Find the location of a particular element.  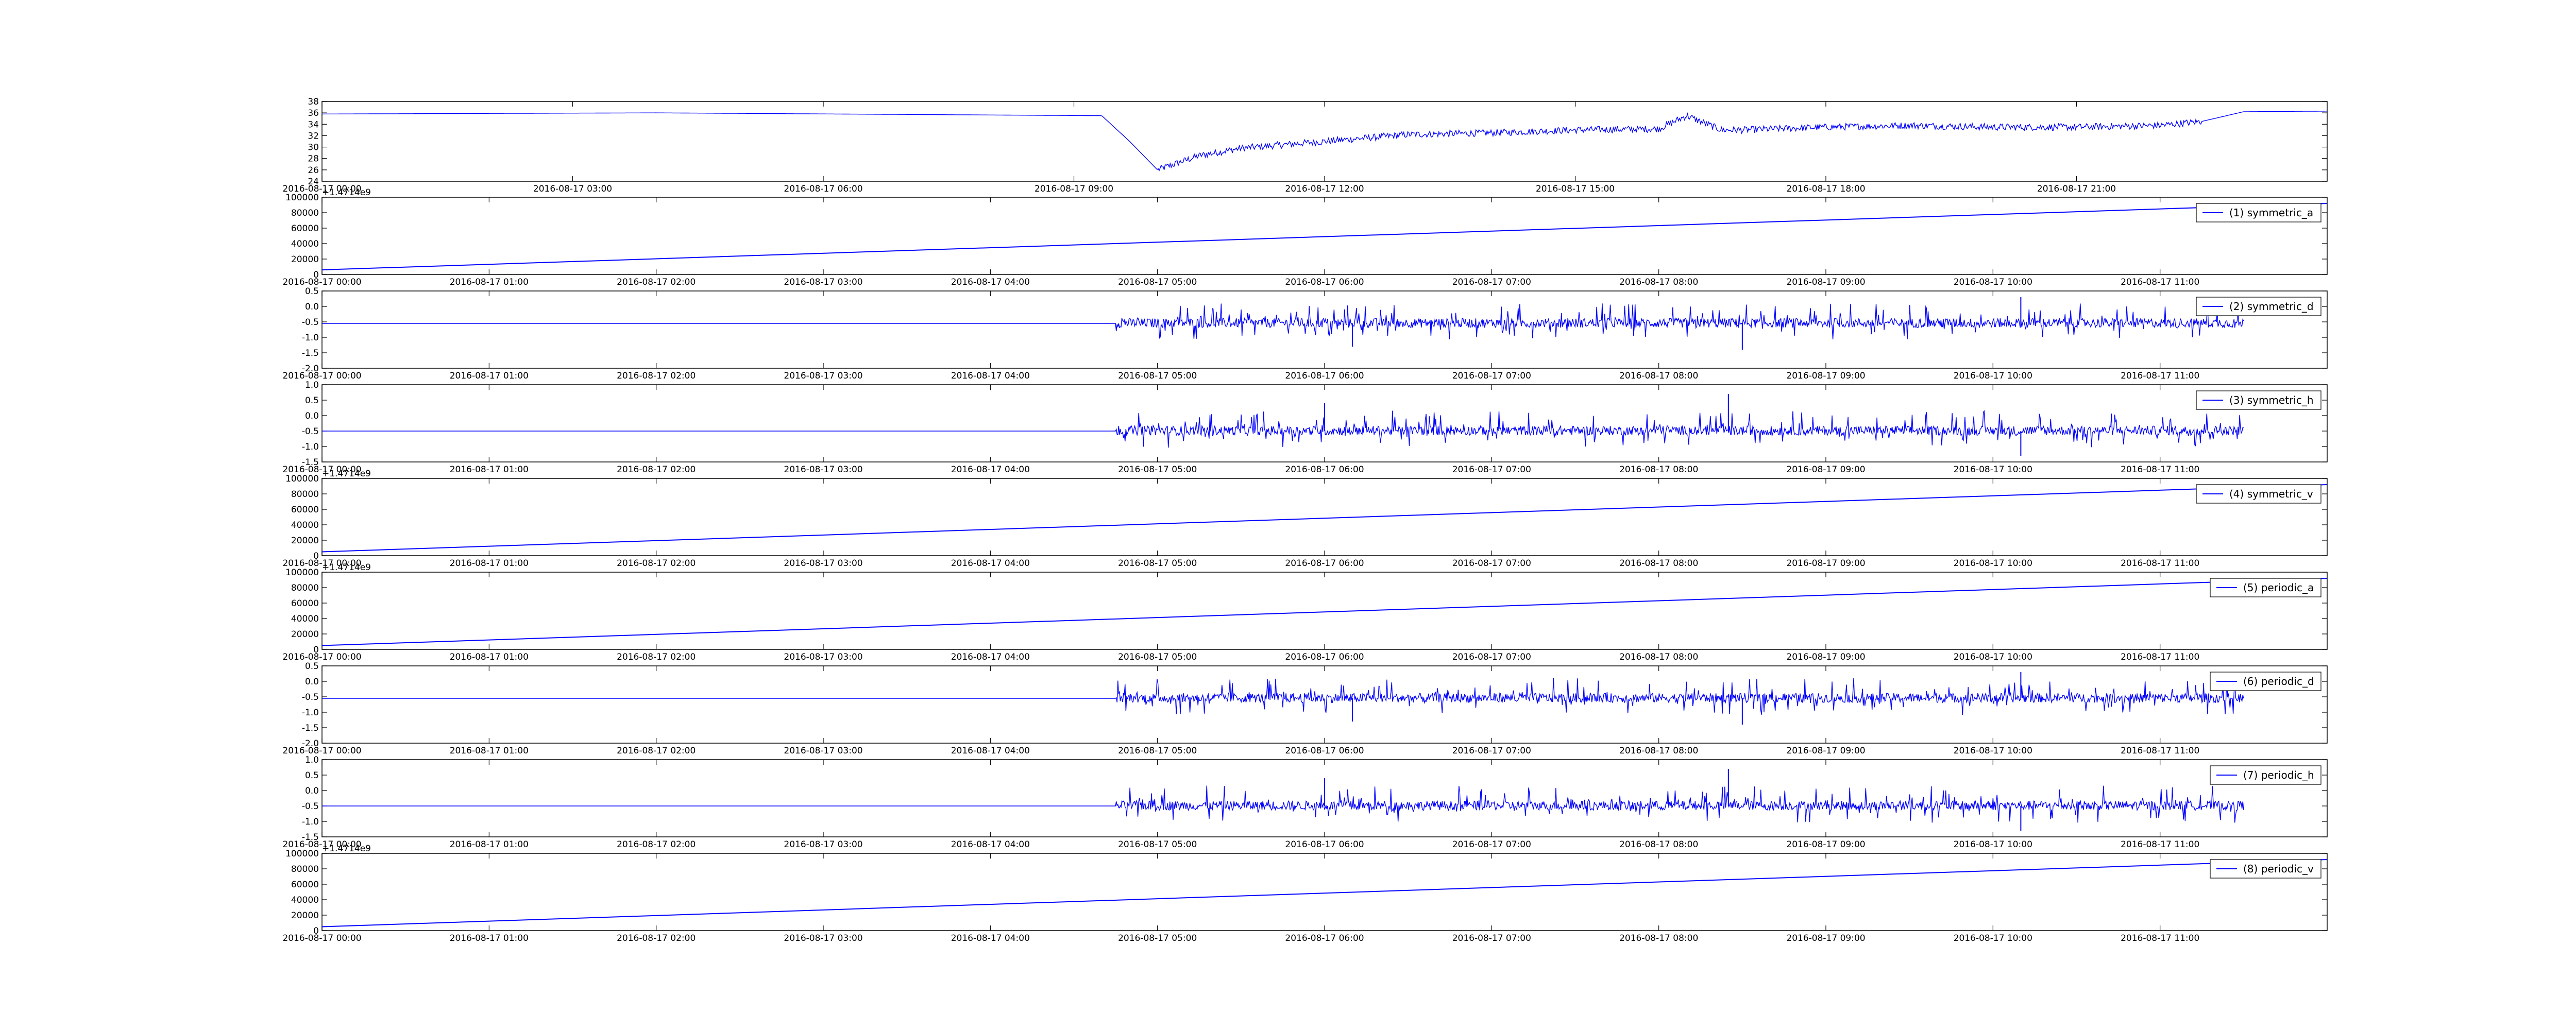

legend: (2) symmetric_d is located at coordinates (2258, 306).